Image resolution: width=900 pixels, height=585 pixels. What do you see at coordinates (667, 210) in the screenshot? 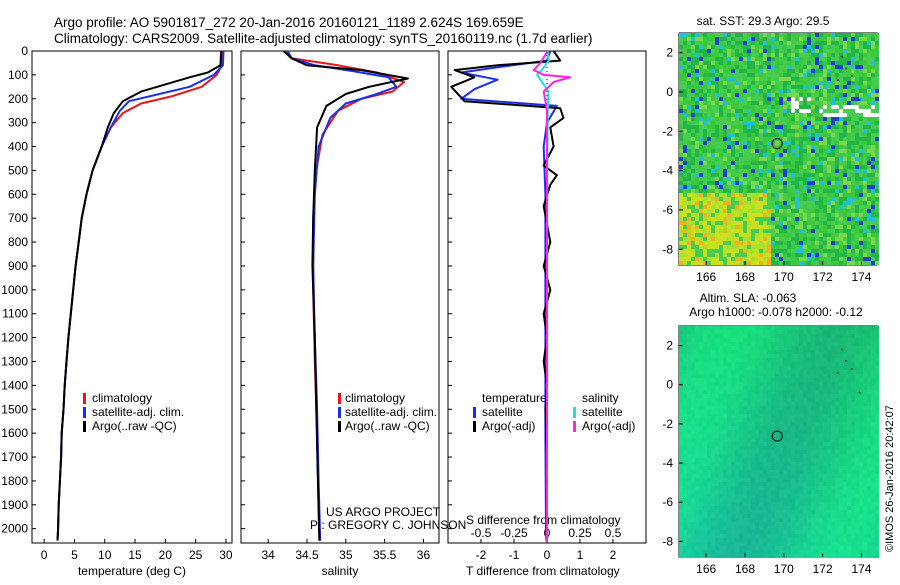
I see `map-y-tick-label: -6` at bounding box center [667, 210].